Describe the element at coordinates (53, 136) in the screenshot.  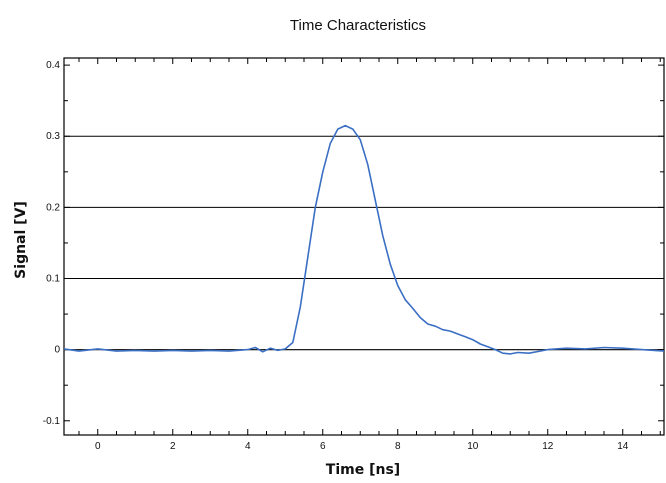
I see `y-tick-label: 0.3` at that location.